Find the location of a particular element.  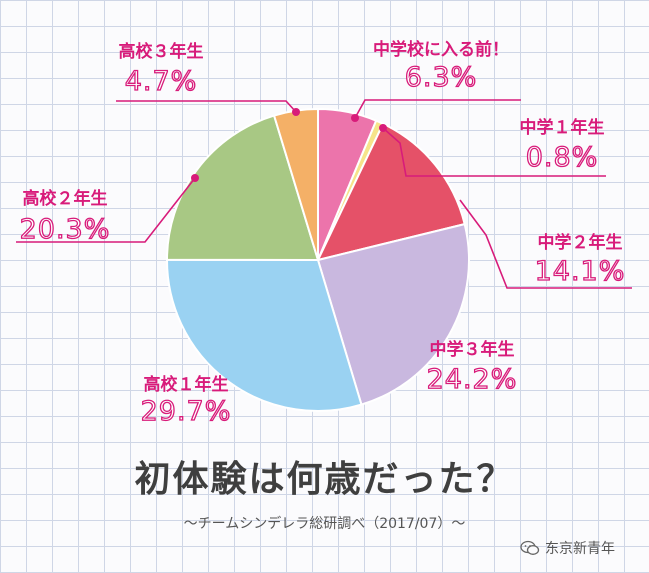

slice-label: 中学３年生 is located at coordinates (472, 349).